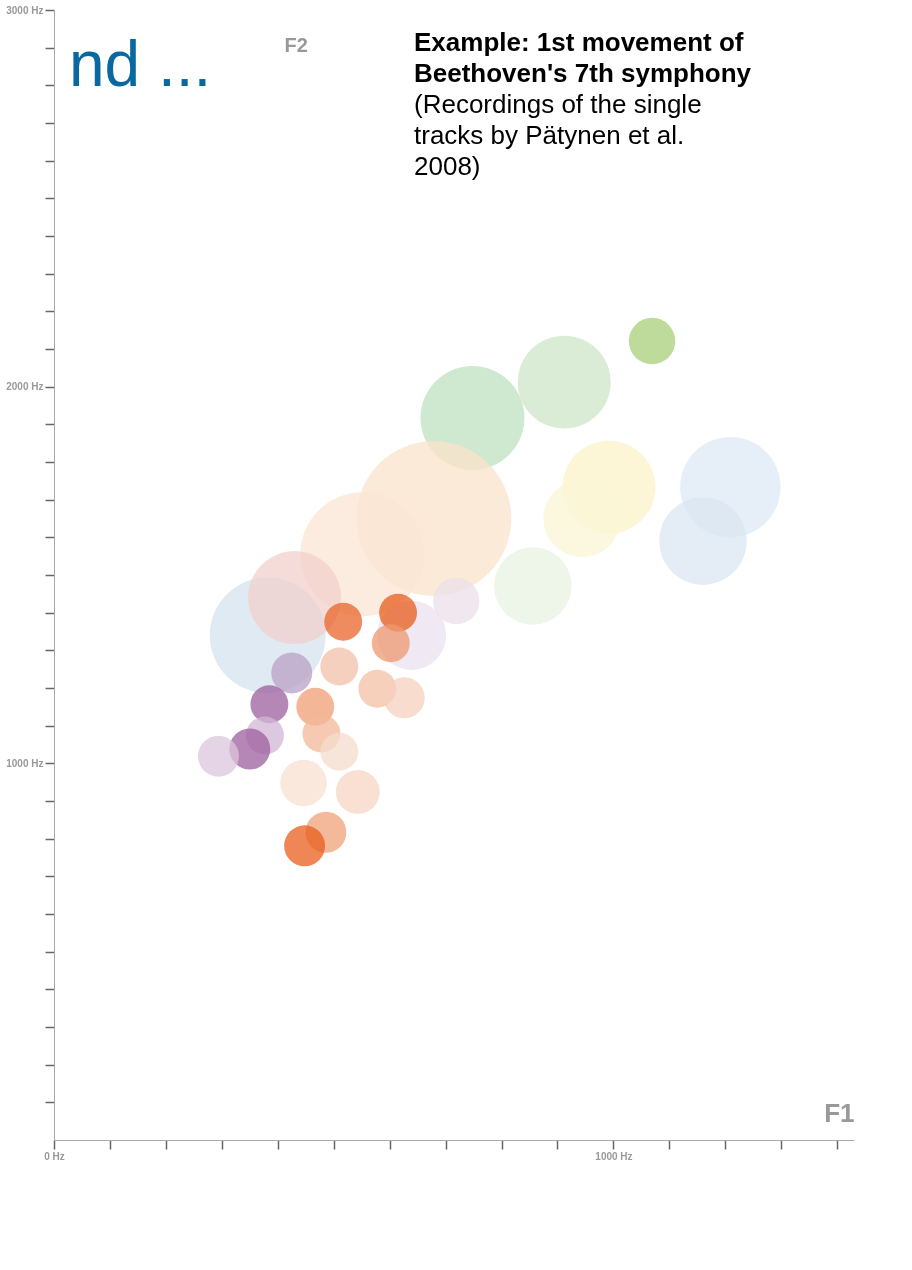 The image size is (912, 1270). I want to click on y-tick-label: 2000 Hz, so click(25, 387).